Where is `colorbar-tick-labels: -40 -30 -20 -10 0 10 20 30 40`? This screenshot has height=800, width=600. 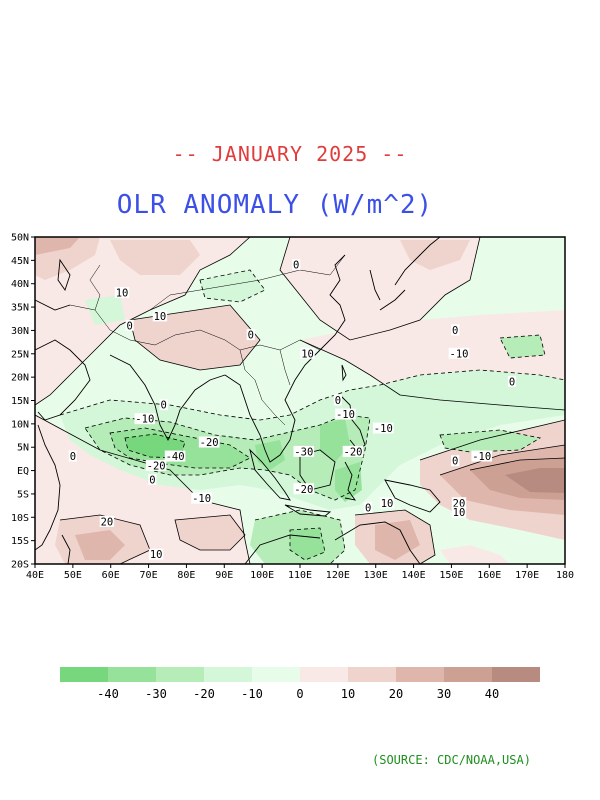 colorbar-tick-labels: -40 -30 -20 -10 0 10 20 30 40 is located at coordinates (298, 694).